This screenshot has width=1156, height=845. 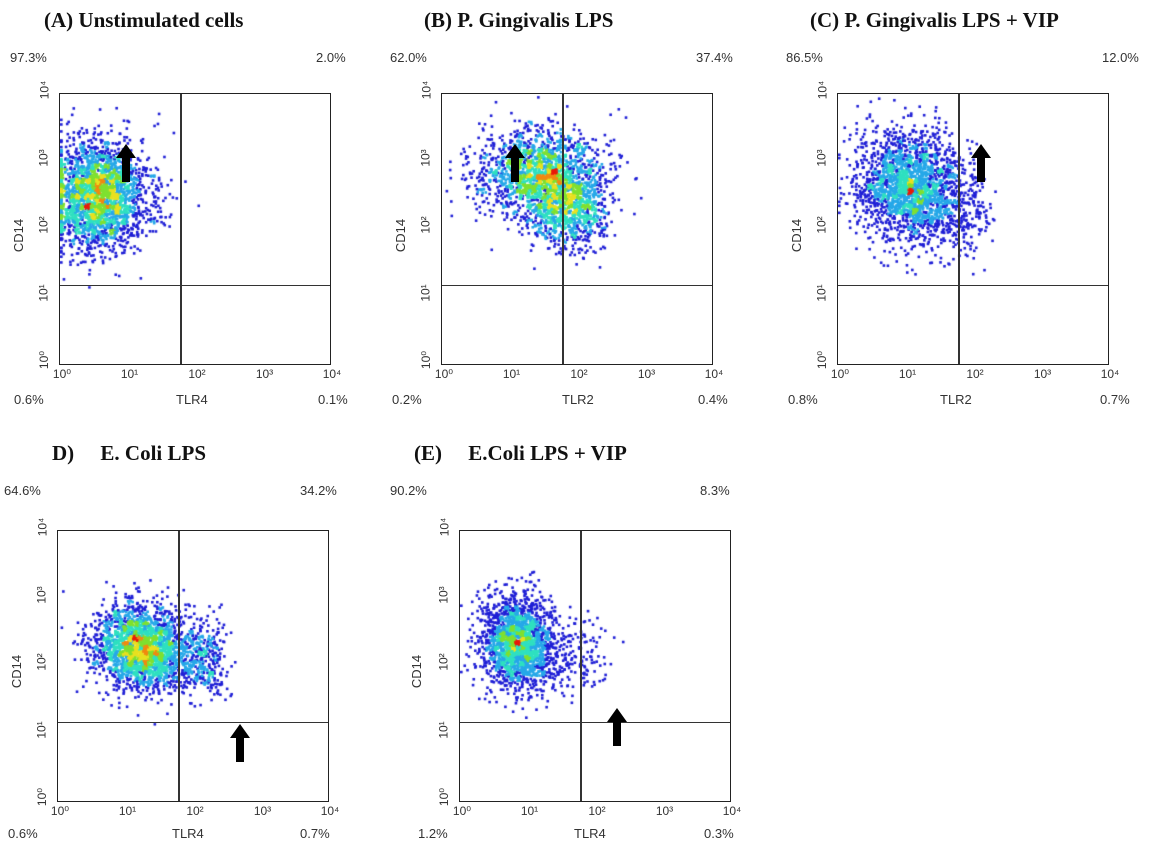 What do you see at coordinates (1115, 399) in the screenshot?
I see `quadrant-lower-right-pct: 0.7%` at bounding box center [1115, 399].